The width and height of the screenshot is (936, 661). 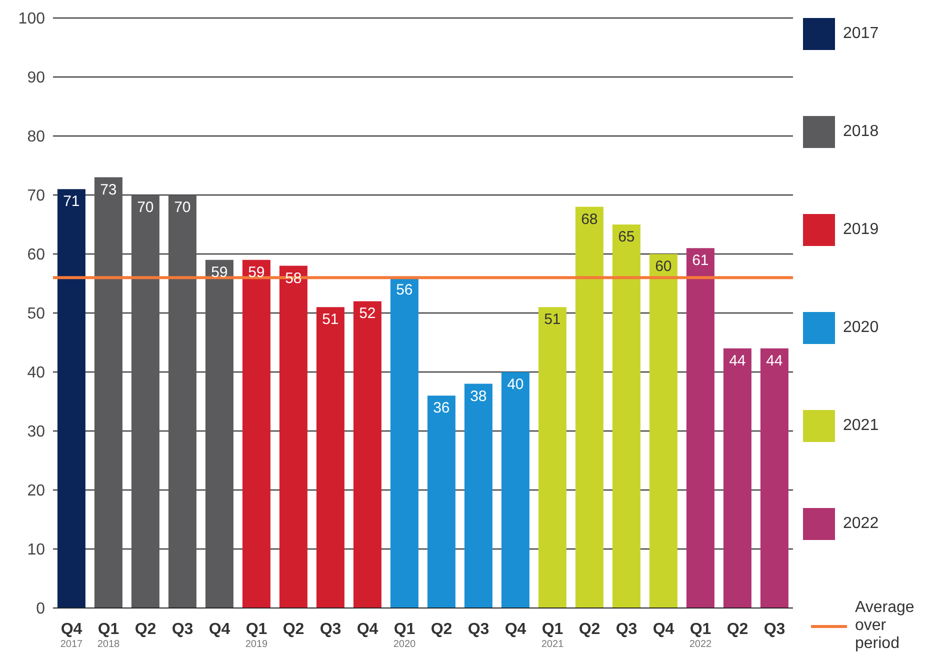 I want to click on y-tick-label: 50, so click(x=36, y=314).